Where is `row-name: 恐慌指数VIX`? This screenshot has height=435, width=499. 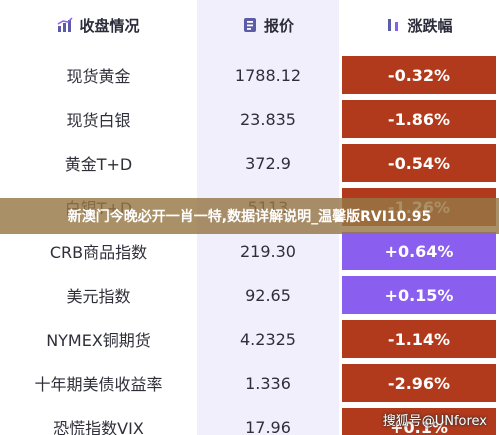 row-name: 恐慌指数VIX is located at coordinates (98, 427).